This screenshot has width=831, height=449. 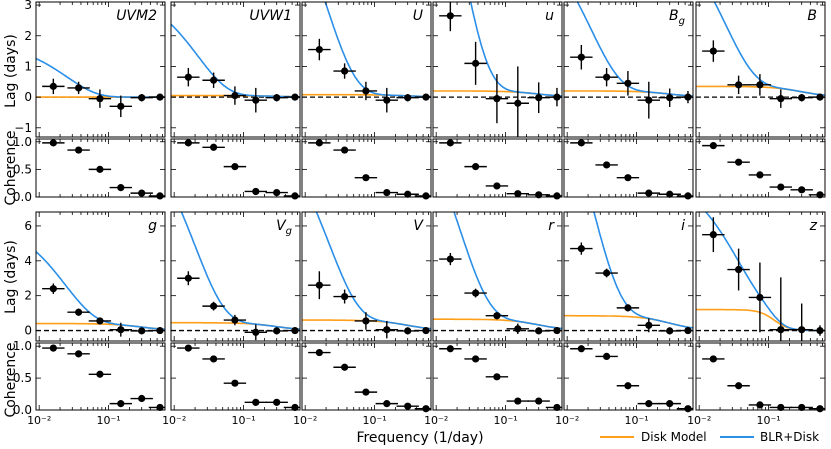 What do you see at coordinates (768, 420) in the screenshot?
I see `row2-panel-z-x-ticklabel: 10⁻¹` at bounding box center [768, 420].